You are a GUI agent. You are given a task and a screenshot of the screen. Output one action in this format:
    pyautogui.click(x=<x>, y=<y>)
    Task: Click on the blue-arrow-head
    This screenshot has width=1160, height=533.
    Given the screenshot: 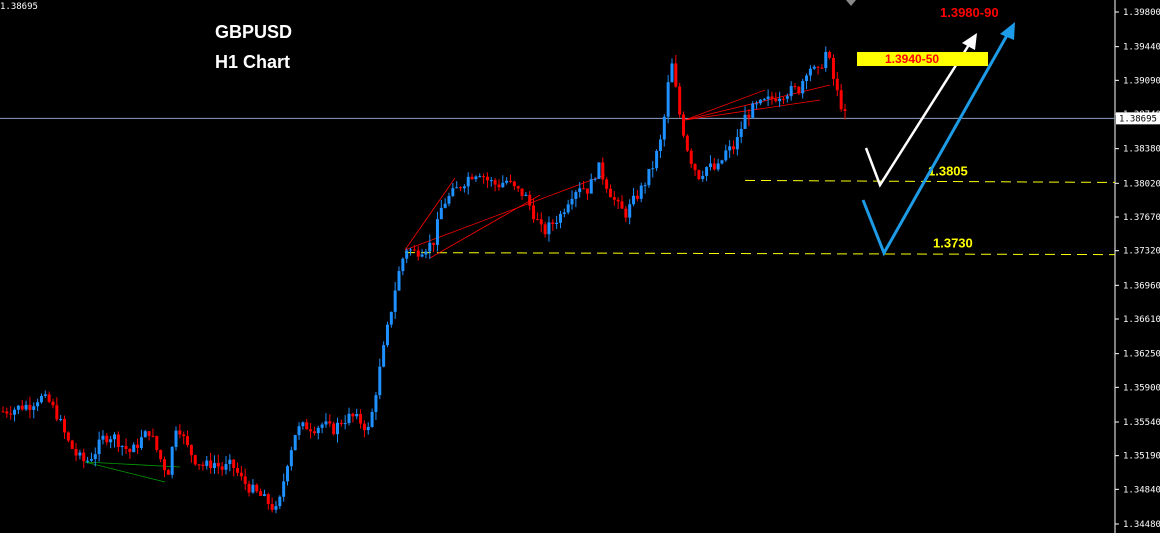 What is the action you would take?
    pyautogui.click(x=1007, y=31)
    